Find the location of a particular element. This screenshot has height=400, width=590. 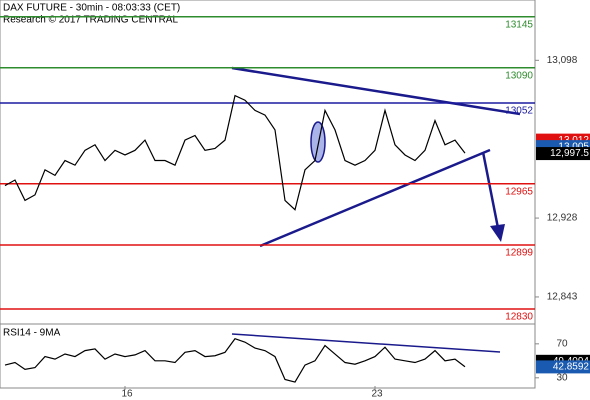

level-label: 12830 is located at coordinates (519, 317).